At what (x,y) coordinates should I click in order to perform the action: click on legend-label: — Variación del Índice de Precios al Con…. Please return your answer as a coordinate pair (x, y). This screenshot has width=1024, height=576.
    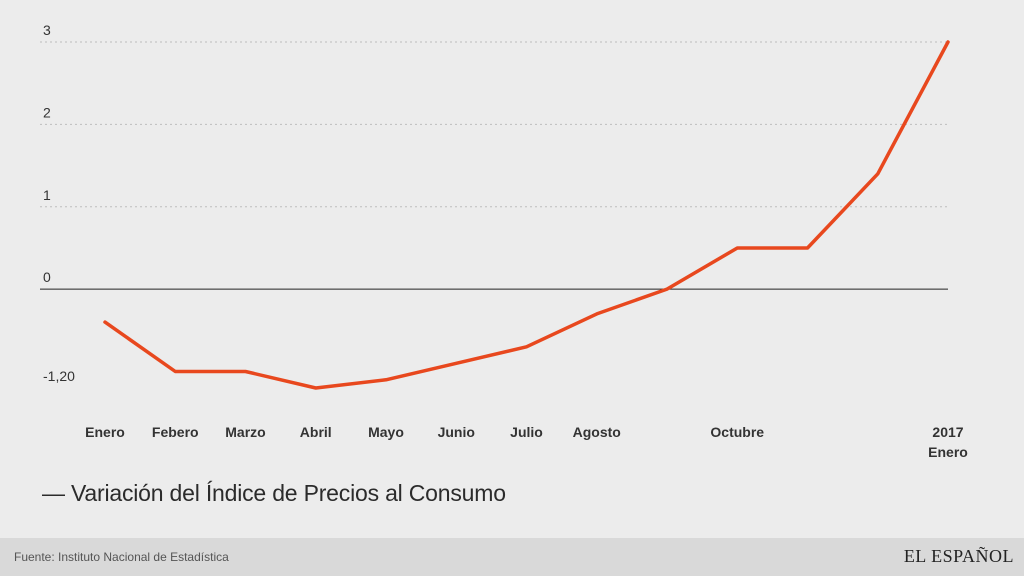
    Looking at the image, I should click on (274, 493).